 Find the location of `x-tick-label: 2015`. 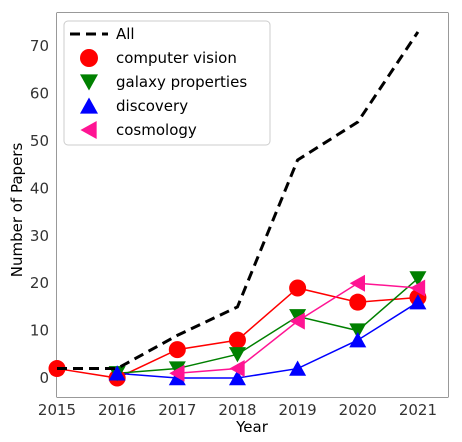

x-tick-label: 2015 is located at coordinates (57, 410).